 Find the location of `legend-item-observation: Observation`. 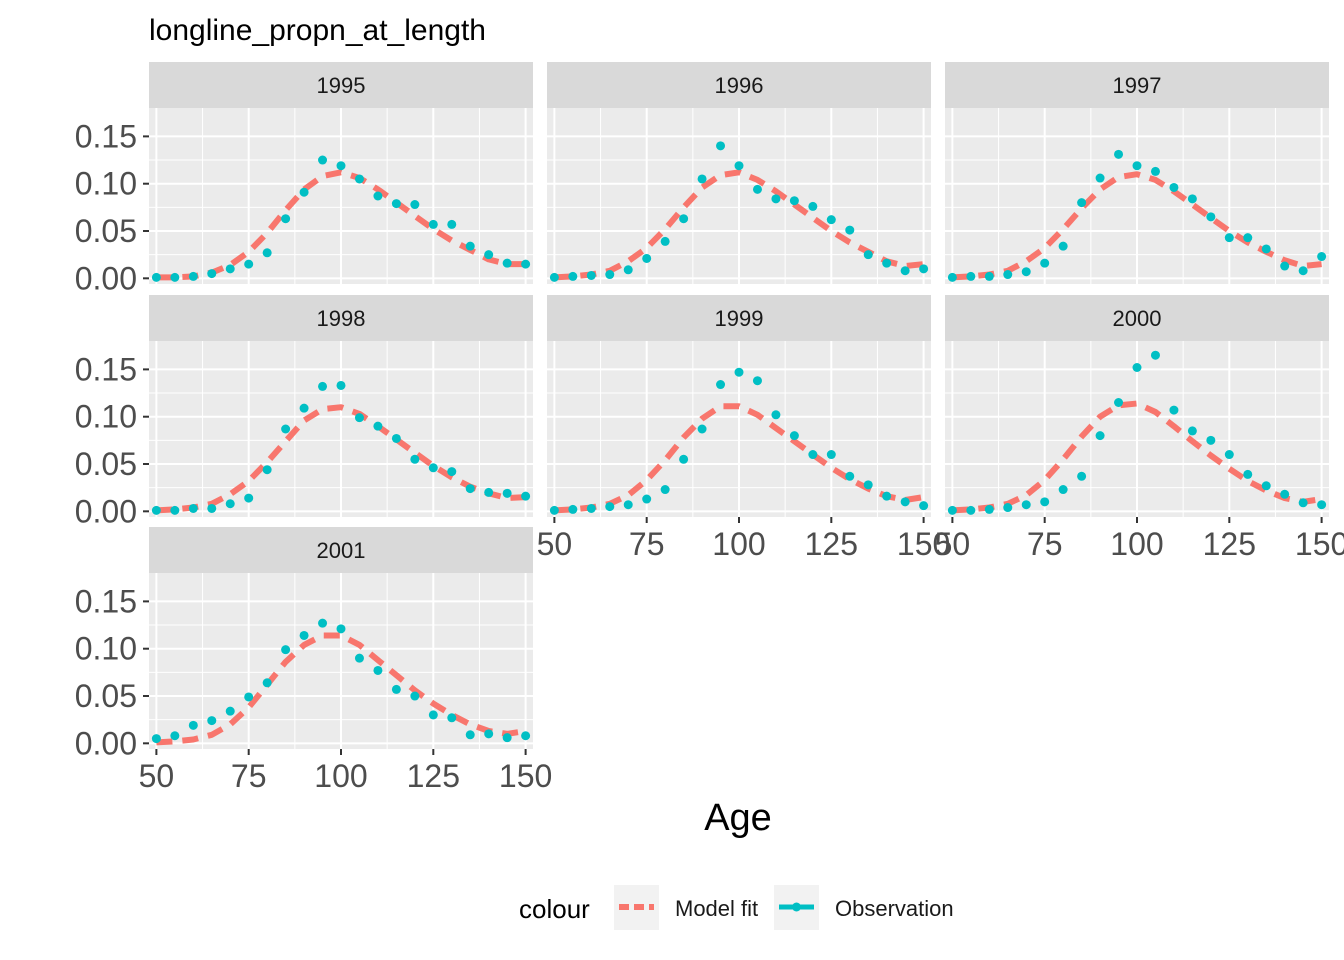

legend-item-observation: Observation is located at coordinates (864, 907).